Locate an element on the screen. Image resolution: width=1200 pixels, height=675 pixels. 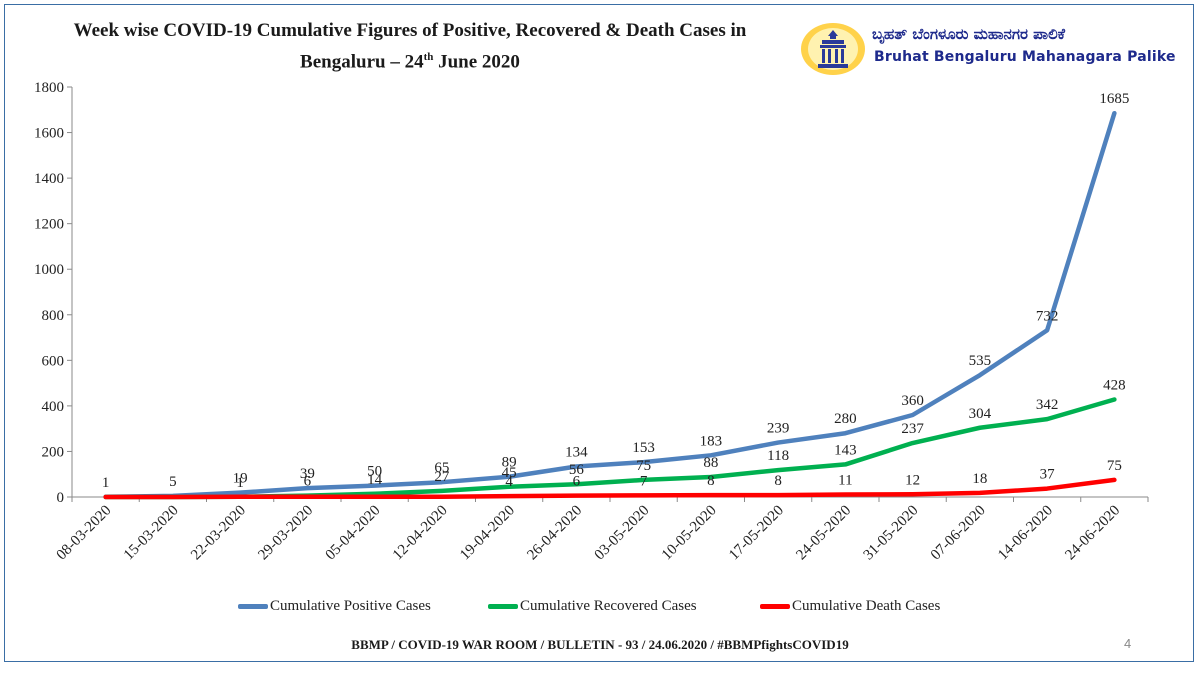
logo-english-text: Bruhat Bengaluru Mahanagara Palike is located at coordinates (1025, 57).